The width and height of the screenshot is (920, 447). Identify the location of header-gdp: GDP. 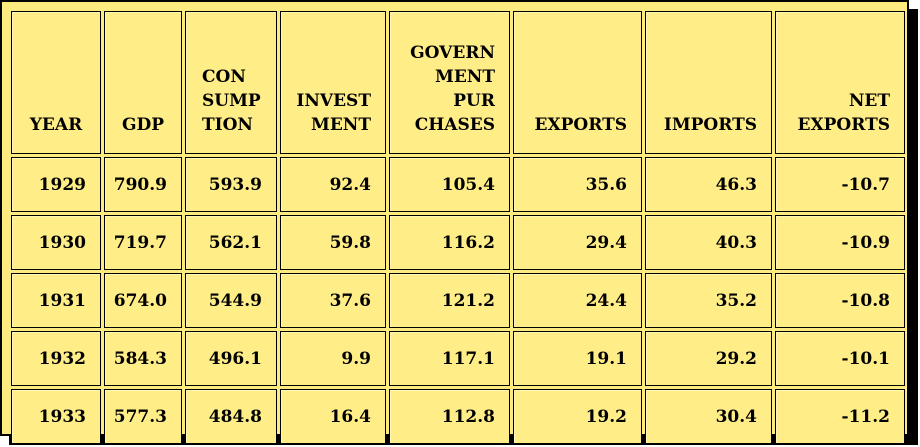
(143, 82).